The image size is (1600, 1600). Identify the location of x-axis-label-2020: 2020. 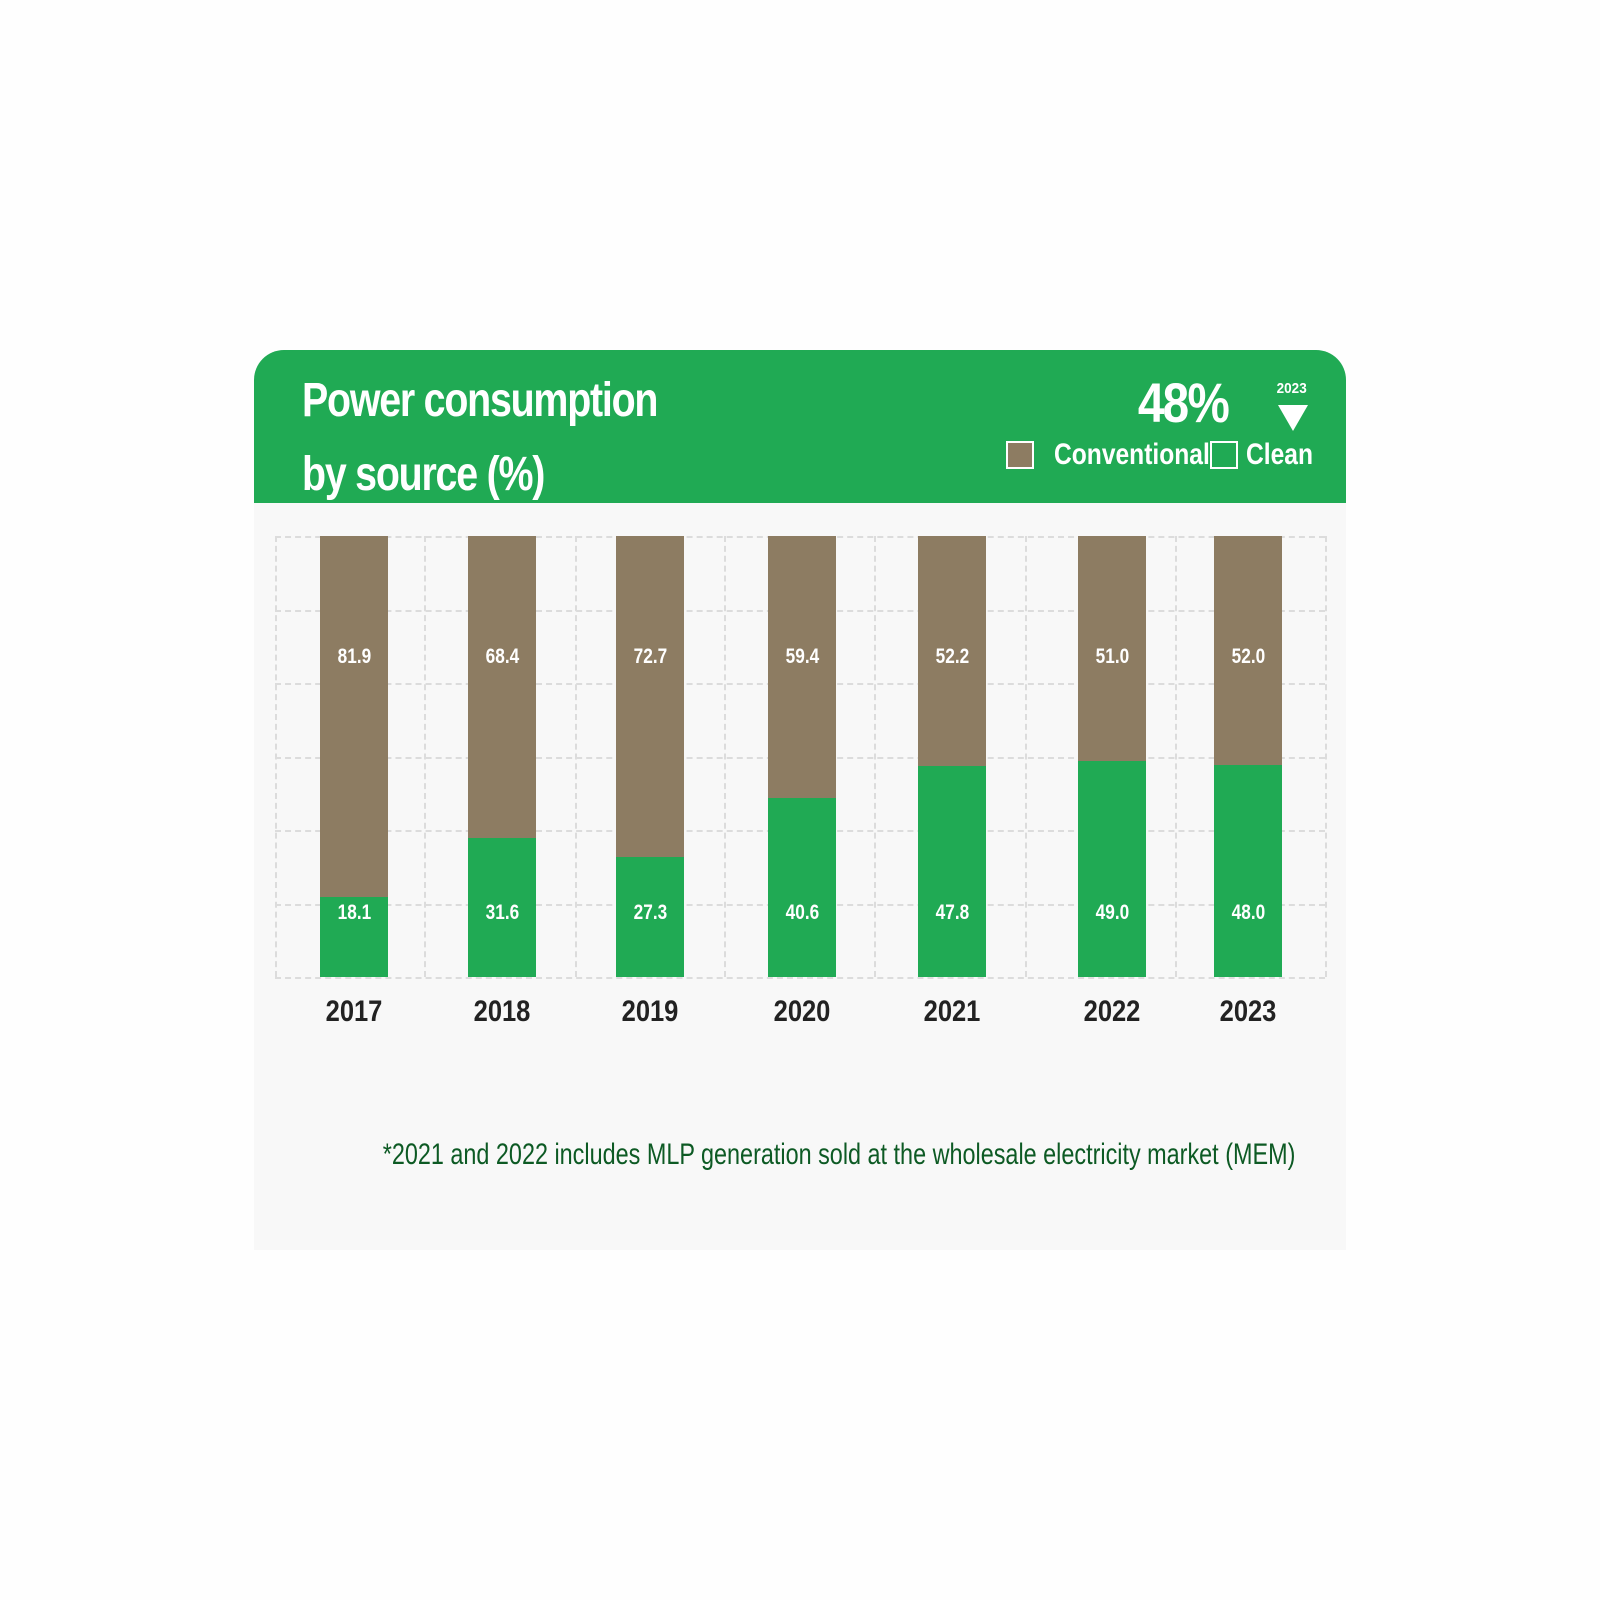
(802, 1011).